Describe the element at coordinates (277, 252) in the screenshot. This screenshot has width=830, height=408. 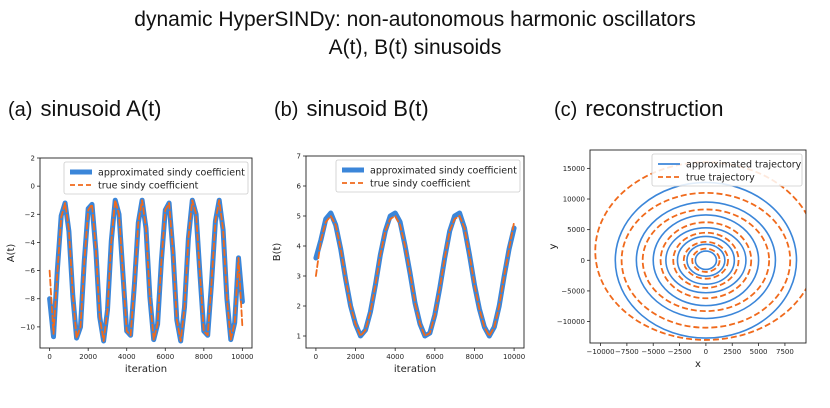
I see `y-axis-label: B(t)` at that location.